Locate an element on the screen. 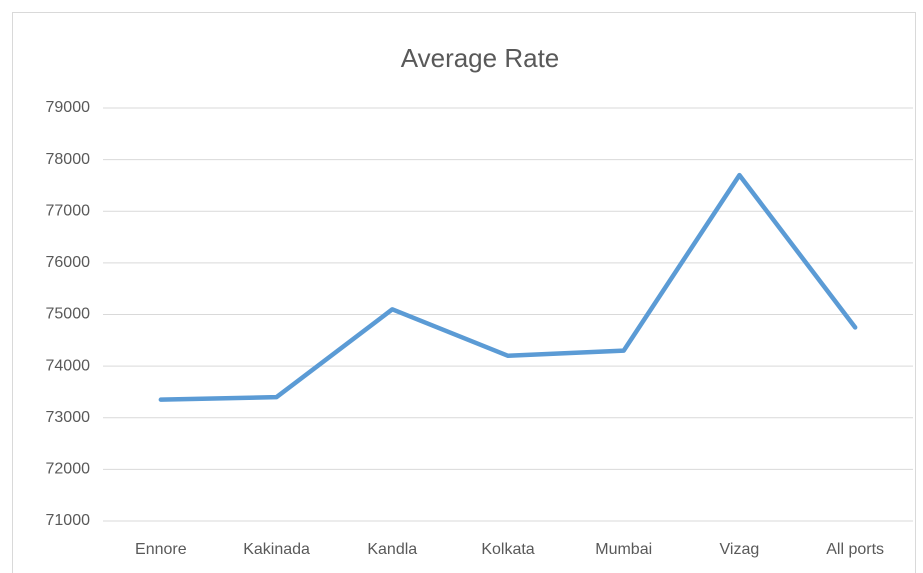 This screenshot has height=573, width=923. x-tick-label: All ports is located at coordinates (855, 549).